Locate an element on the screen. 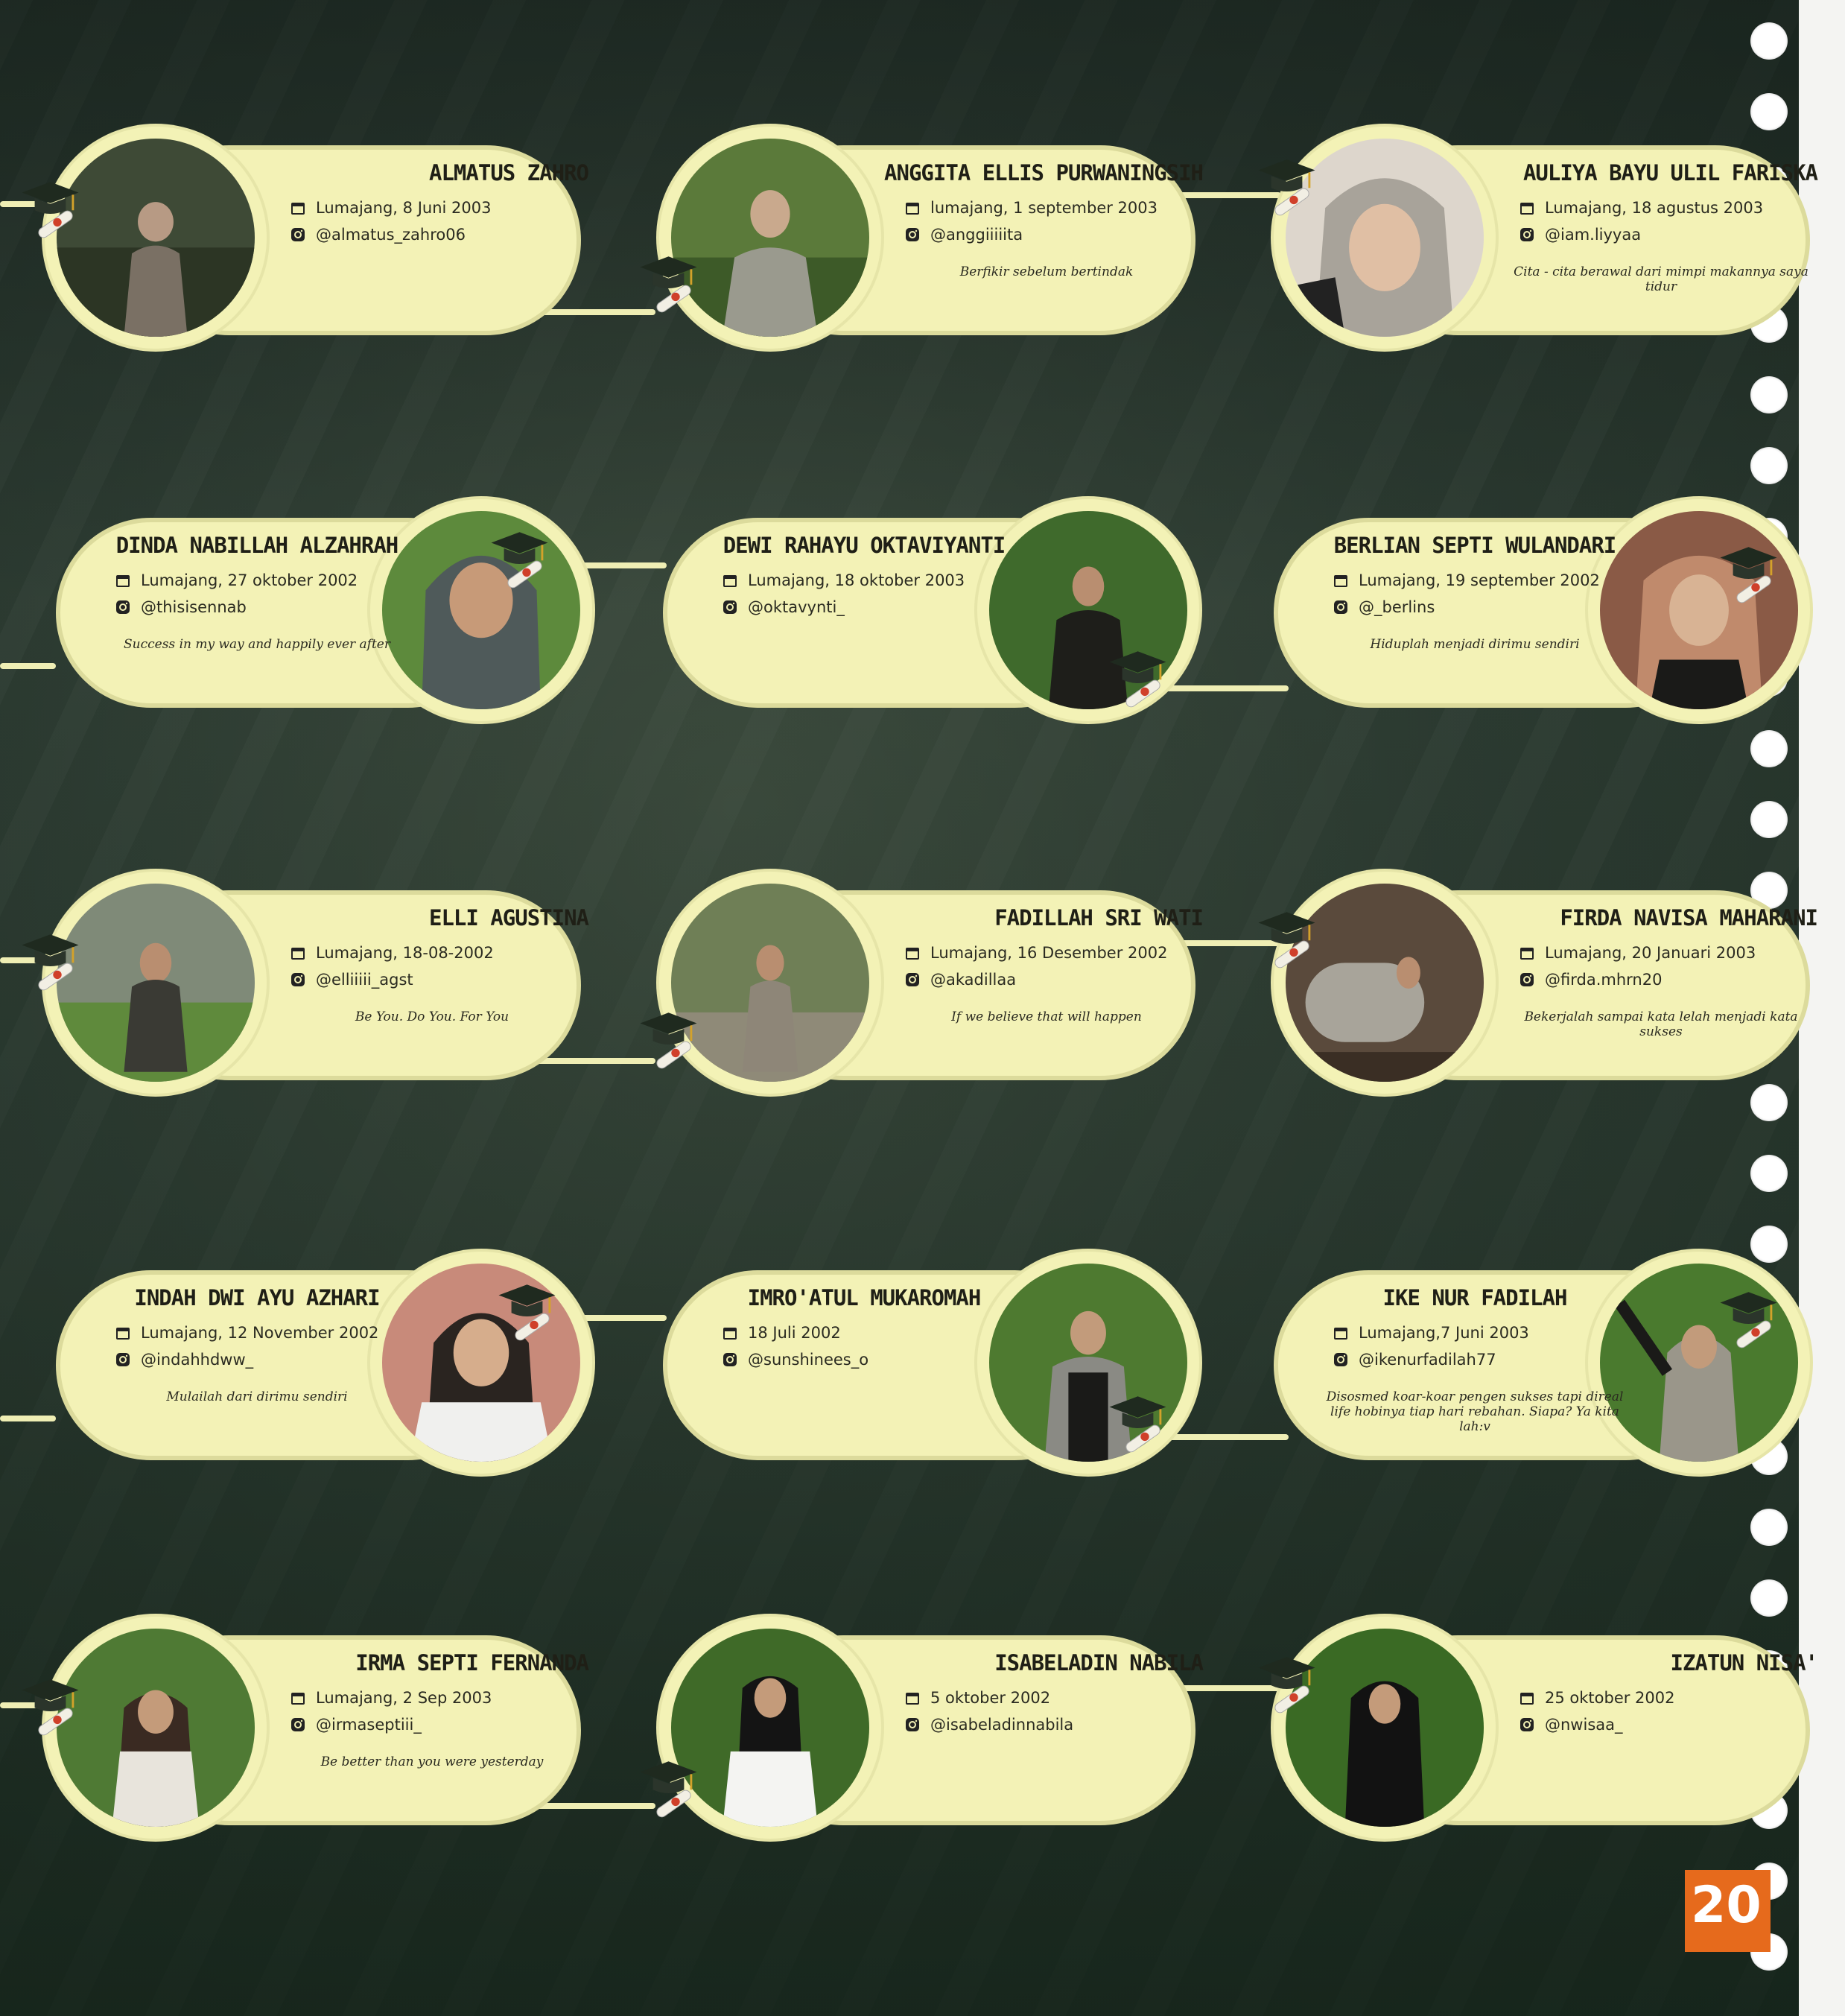 The height and width of the screenshot is (2016, 1845). instagram-row: @anggiiiiita is located at coordinates (964, 235).